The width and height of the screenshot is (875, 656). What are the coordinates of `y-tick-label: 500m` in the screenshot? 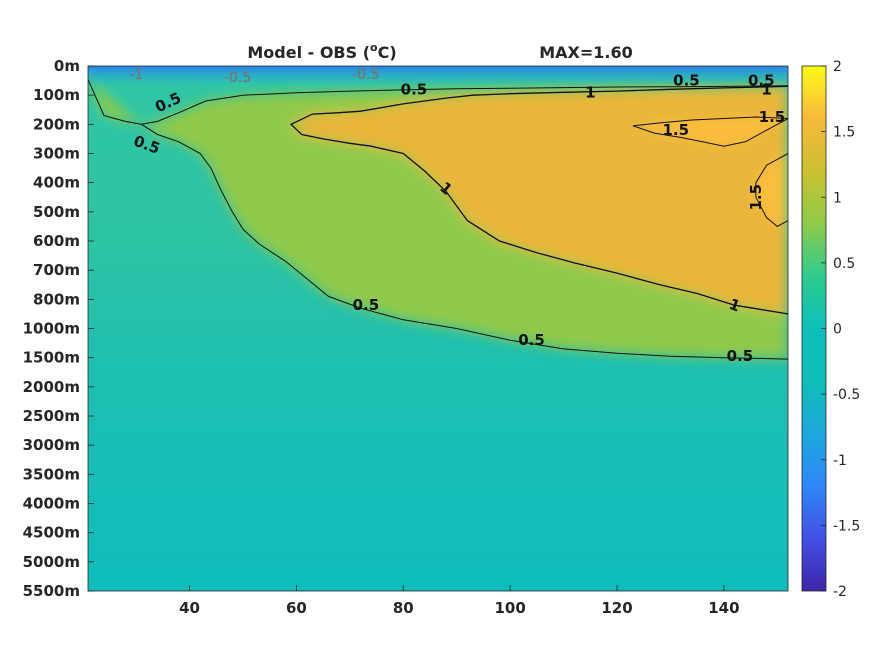 It's located at (56, 212).